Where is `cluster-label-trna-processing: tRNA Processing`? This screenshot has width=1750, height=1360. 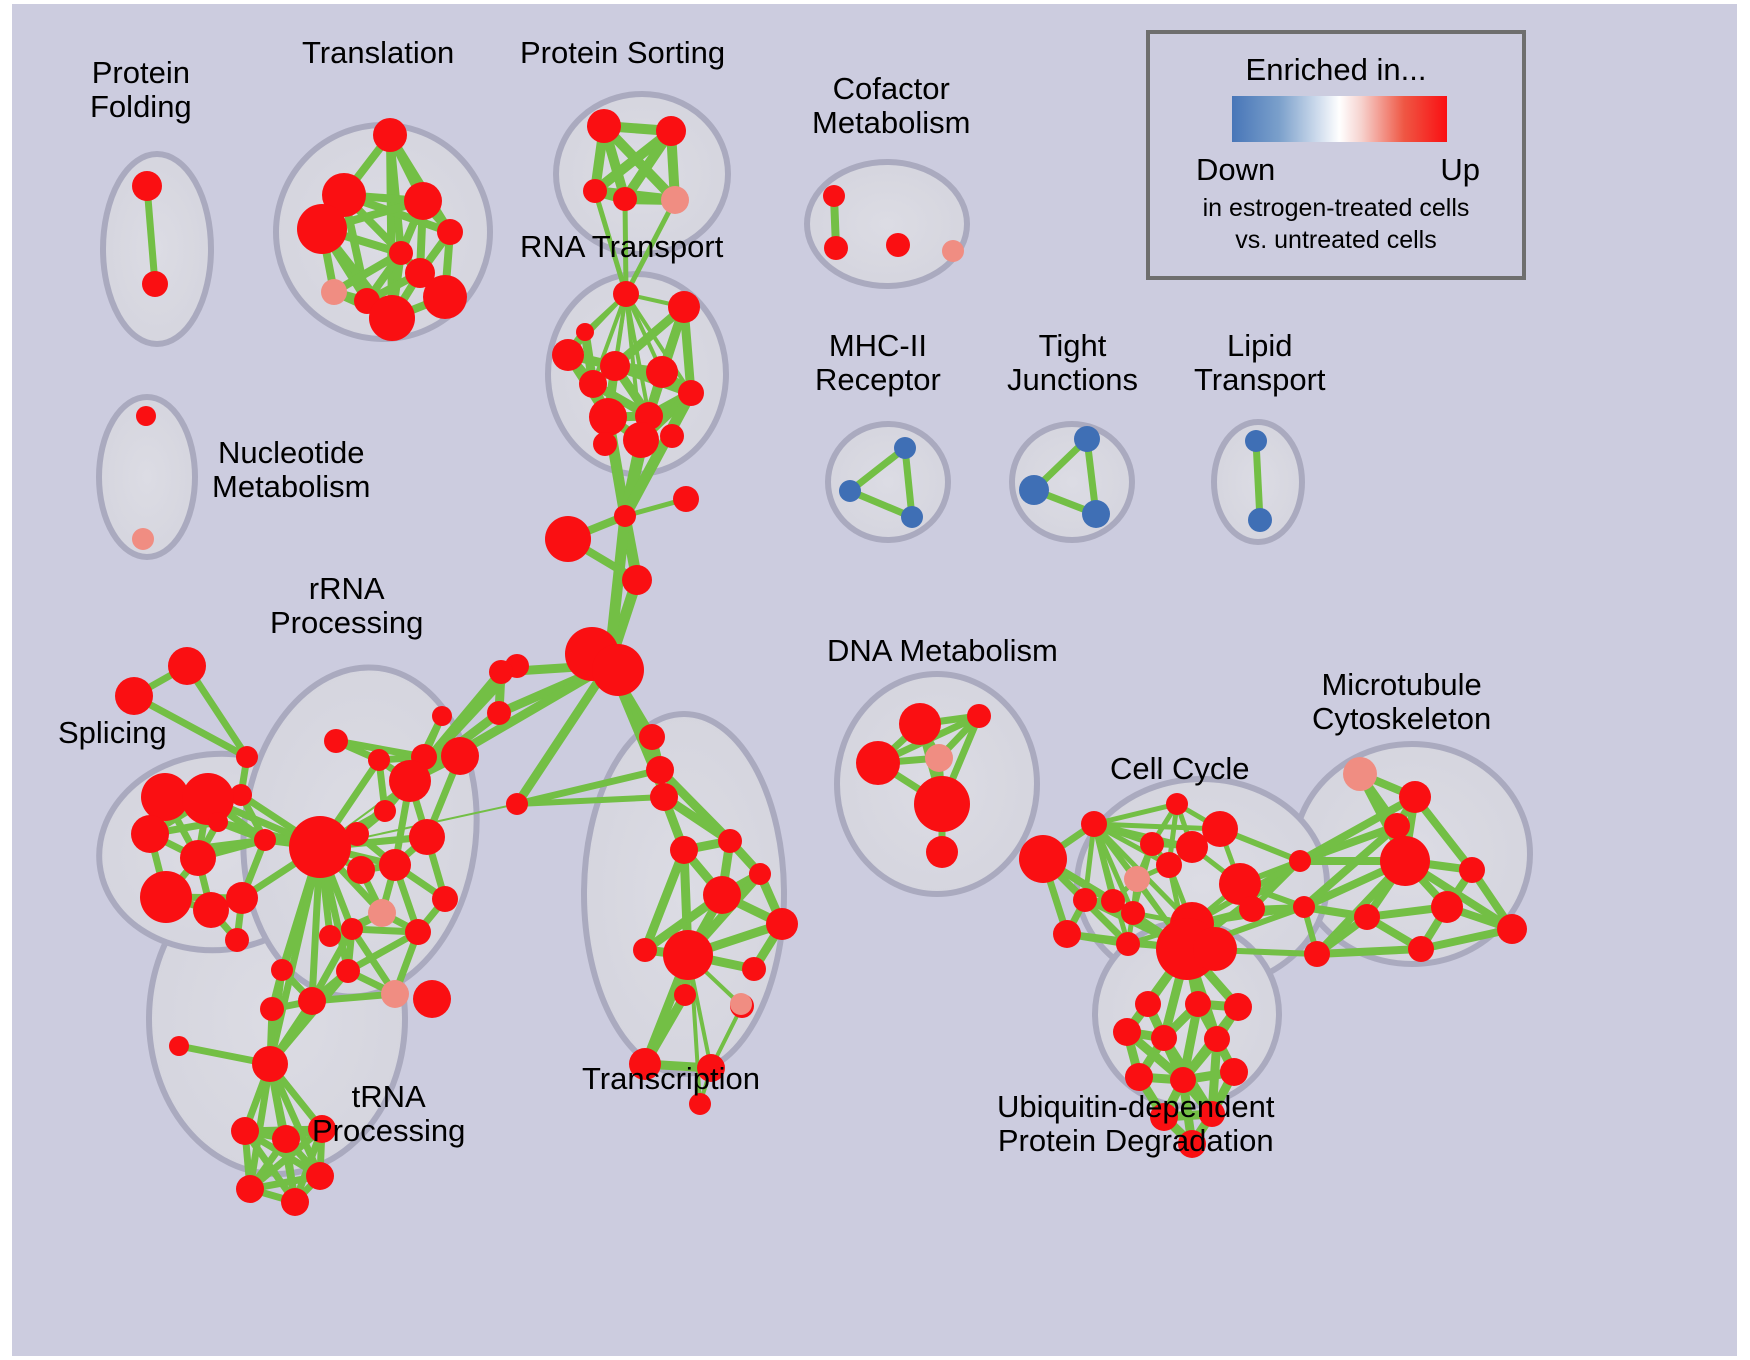 cluster-label-trna-processing: tRNA Processing is located at coordinates (389, 1113).